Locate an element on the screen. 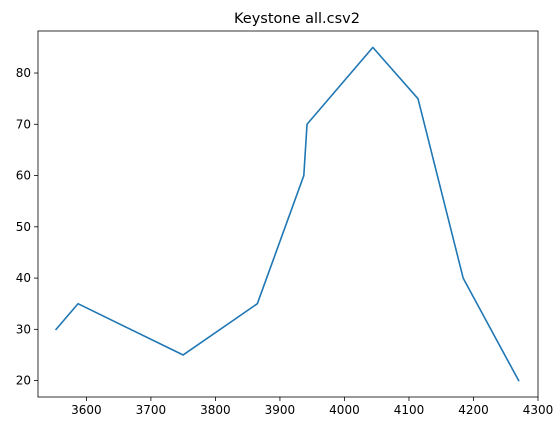 The image size is (557, 433). y-tick-label: 50 is located at coordinates (23, 227).